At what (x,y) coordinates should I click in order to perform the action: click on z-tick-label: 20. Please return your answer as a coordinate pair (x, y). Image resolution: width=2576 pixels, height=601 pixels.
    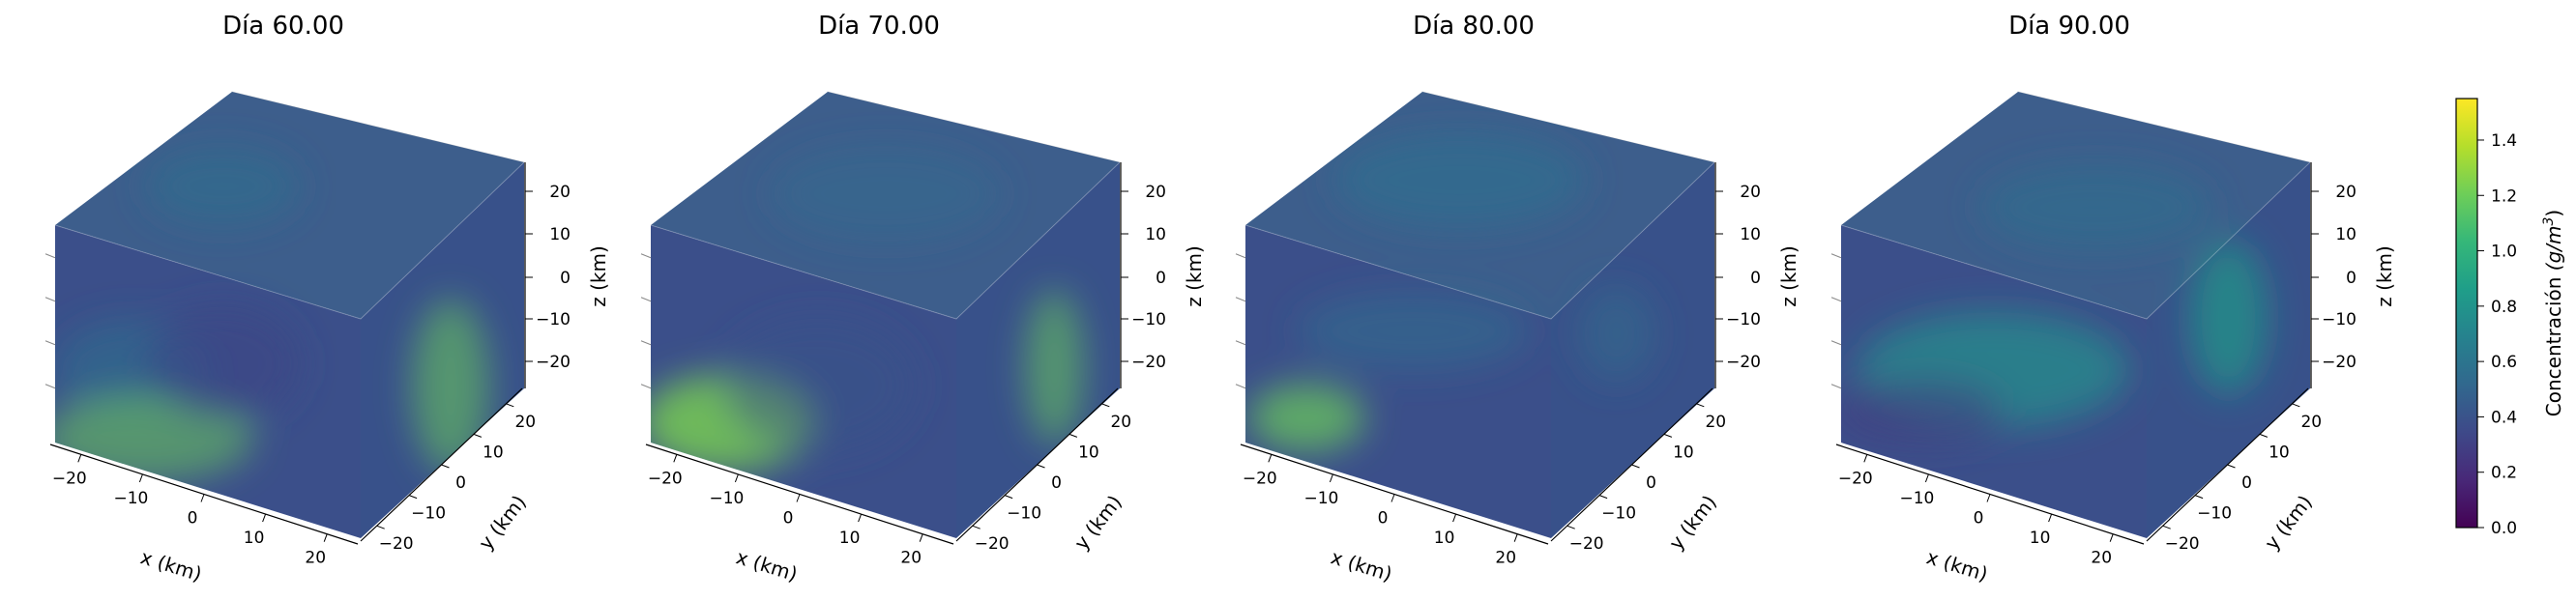
    Looking at the image, I should click on (1750, 192).